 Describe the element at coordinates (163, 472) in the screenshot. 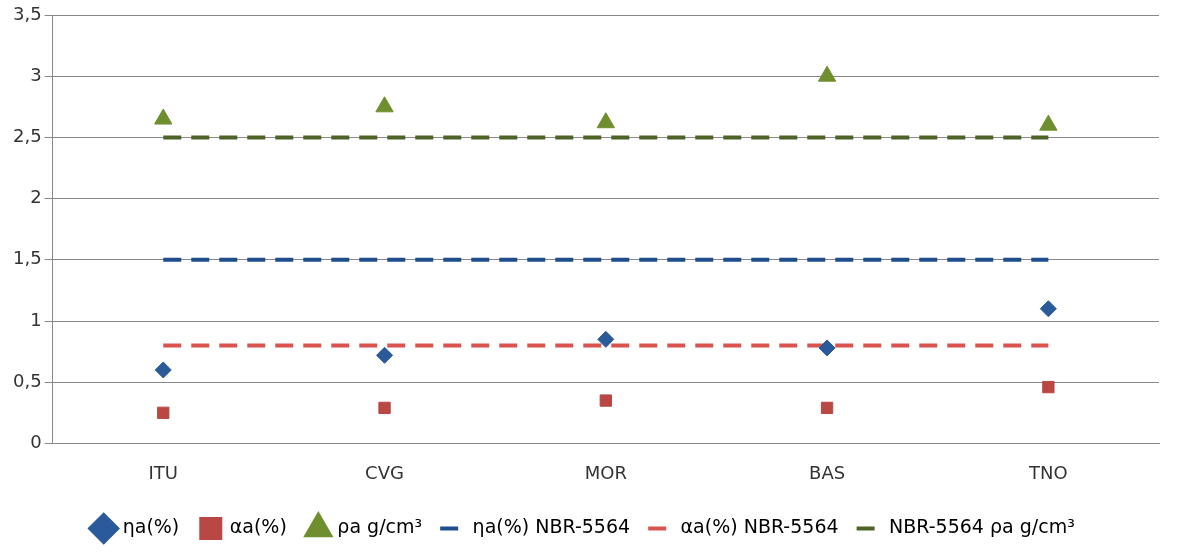

I see `x-tick-label: ITU` at that location.